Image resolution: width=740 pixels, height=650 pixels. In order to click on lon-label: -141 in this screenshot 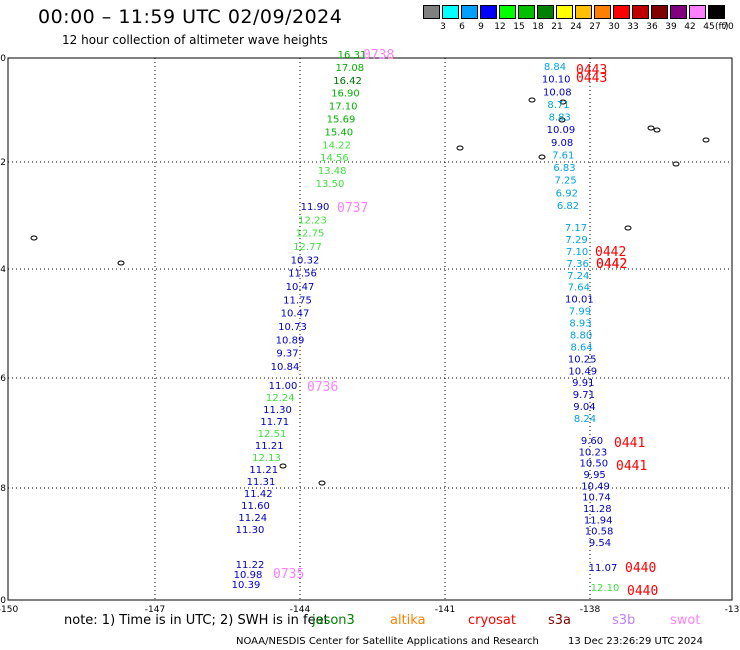, I will do `click(445, 610)`.